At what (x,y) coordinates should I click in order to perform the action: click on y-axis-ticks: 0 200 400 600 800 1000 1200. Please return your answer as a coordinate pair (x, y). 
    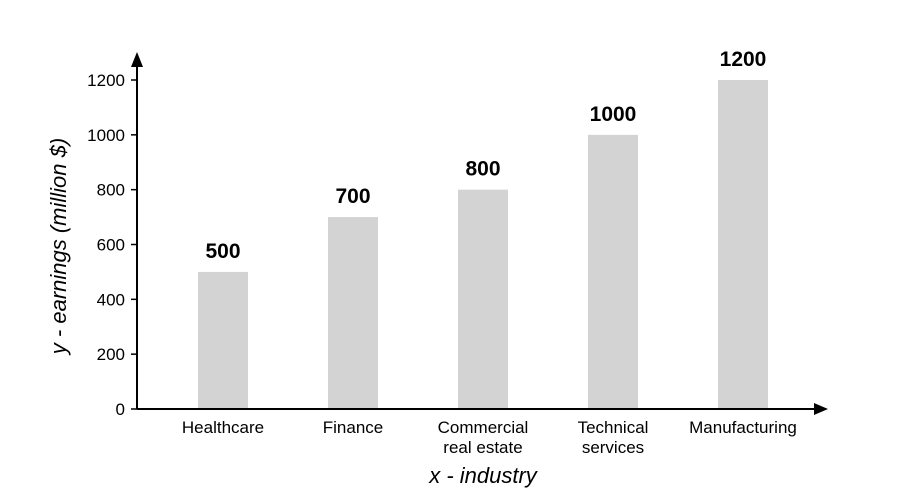
    Looking at the image, I should click on (112, 245).